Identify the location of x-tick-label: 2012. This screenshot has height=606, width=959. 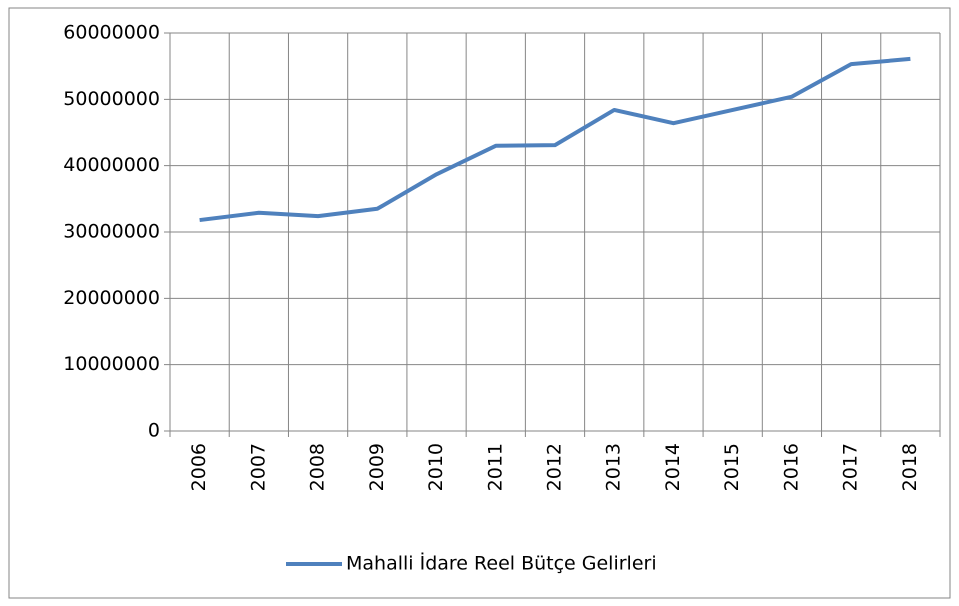
(555, 467).